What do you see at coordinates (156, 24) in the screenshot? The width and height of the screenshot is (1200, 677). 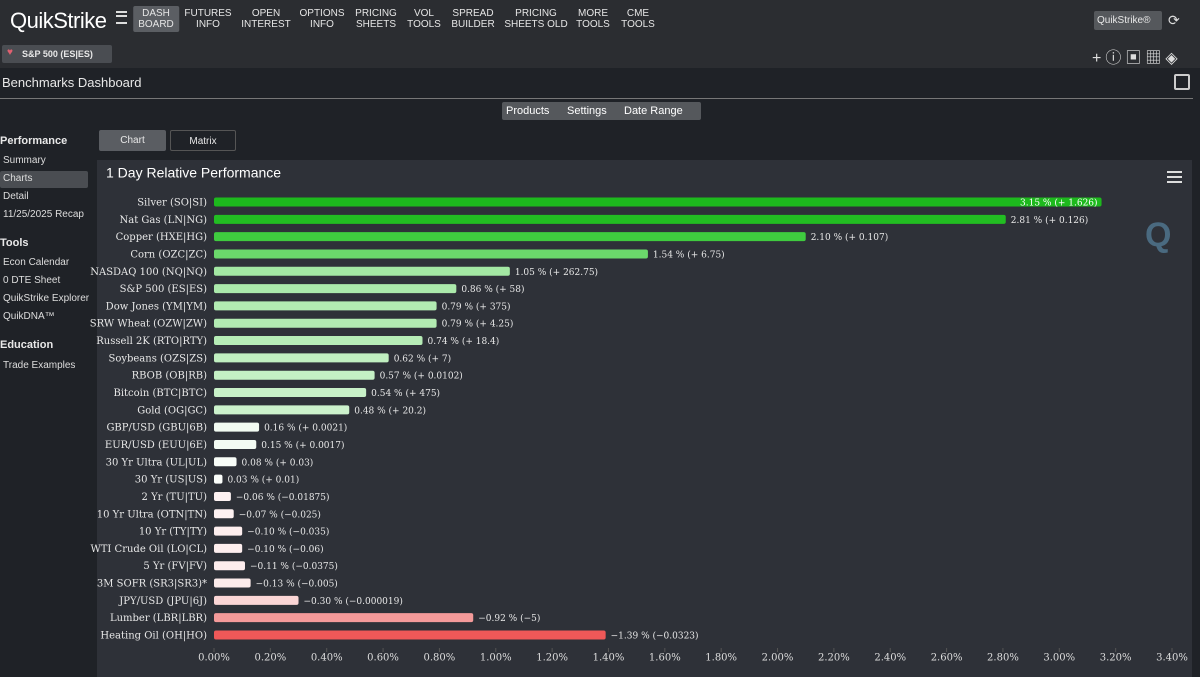 I see `nav-item-line: BOARD` at bounding box center [156, 24].